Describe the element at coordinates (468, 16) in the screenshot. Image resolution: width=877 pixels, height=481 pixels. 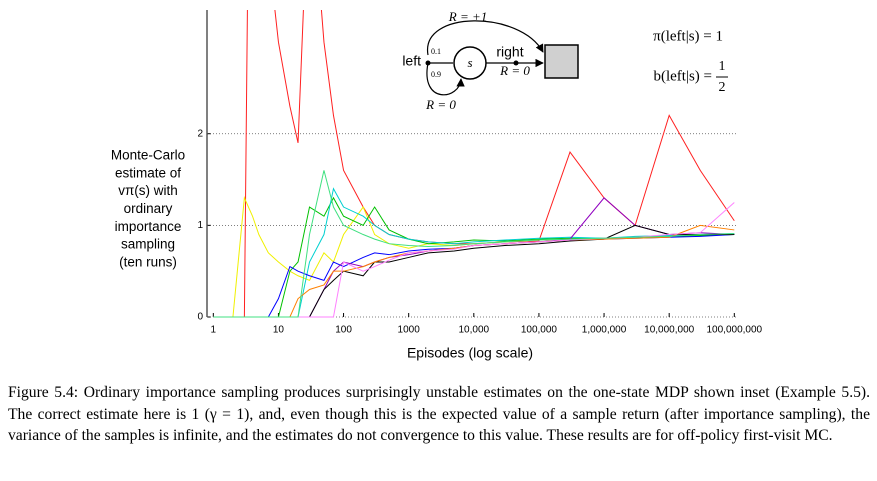
I see `label: R = +1` at that location.